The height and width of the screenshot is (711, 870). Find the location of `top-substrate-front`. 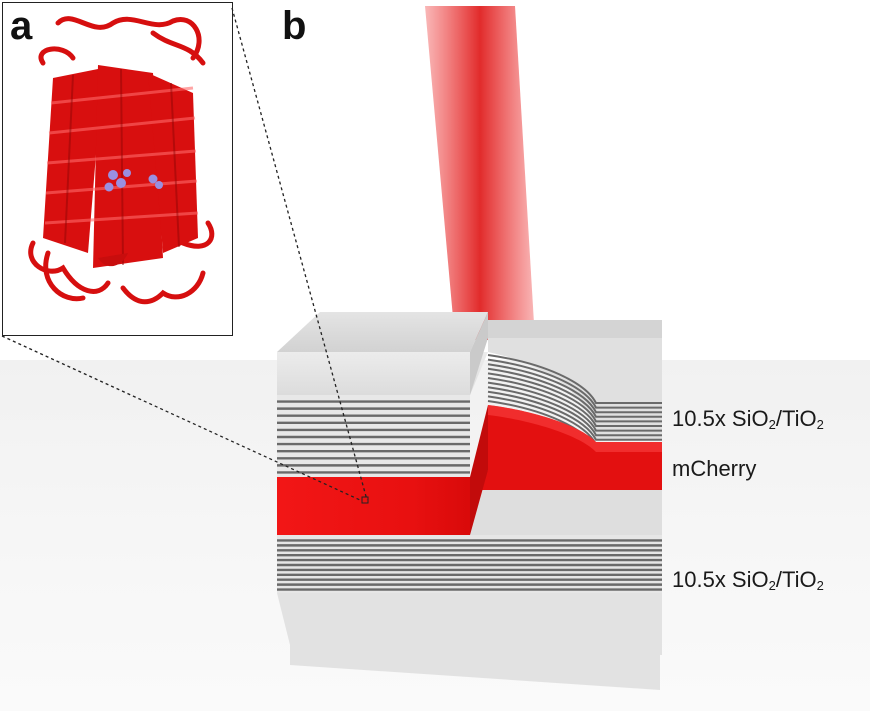

top-substrate-front is located at coordinates (382, 373).